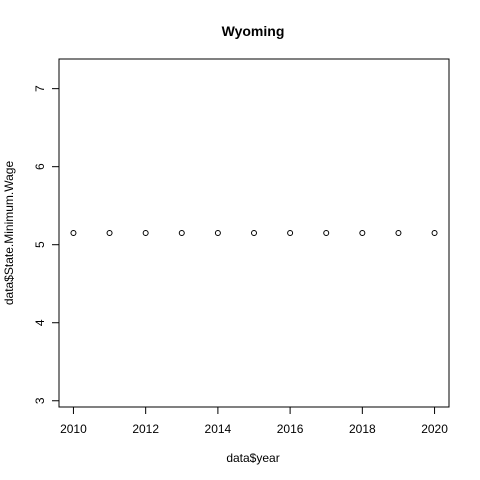 This screenshot has width=480, height=480. What do you see at coordinates (254, 421) in the screenshot?
I see `x-axis: 2010 2012 2014 2016 2018 2020` at bounding box center [254, 421].